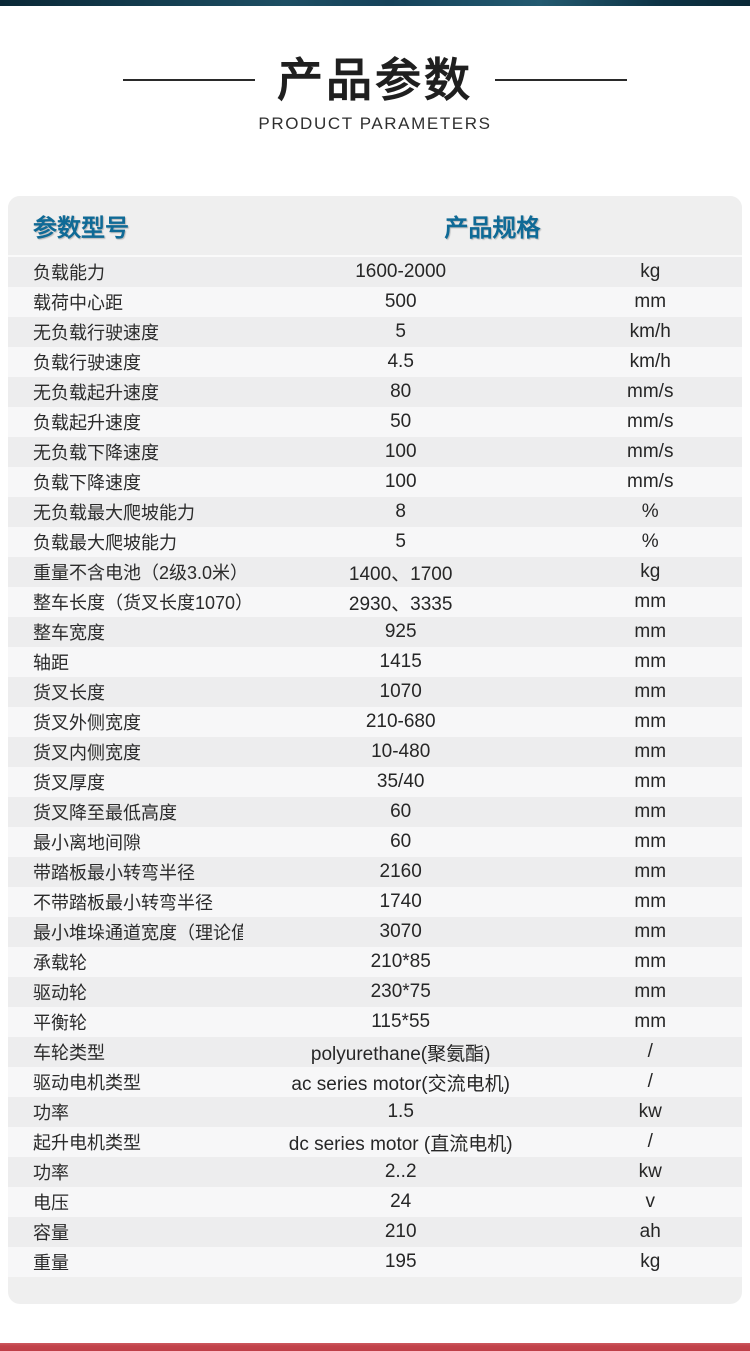 This screenshot has height=1351, width=750. What do you see at coordinates (400, 481) in the screenshot?
I see `row-parameter-value: 100` at bounding box center [400, 481].